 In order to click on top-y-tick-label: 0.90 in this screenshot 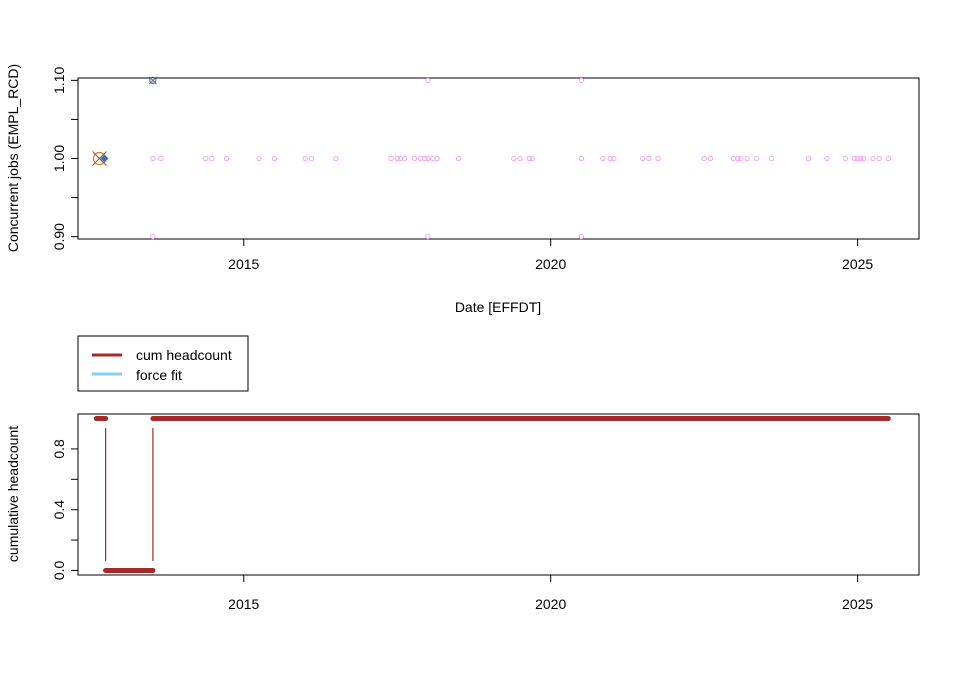, I will do `click(59, 236)`.